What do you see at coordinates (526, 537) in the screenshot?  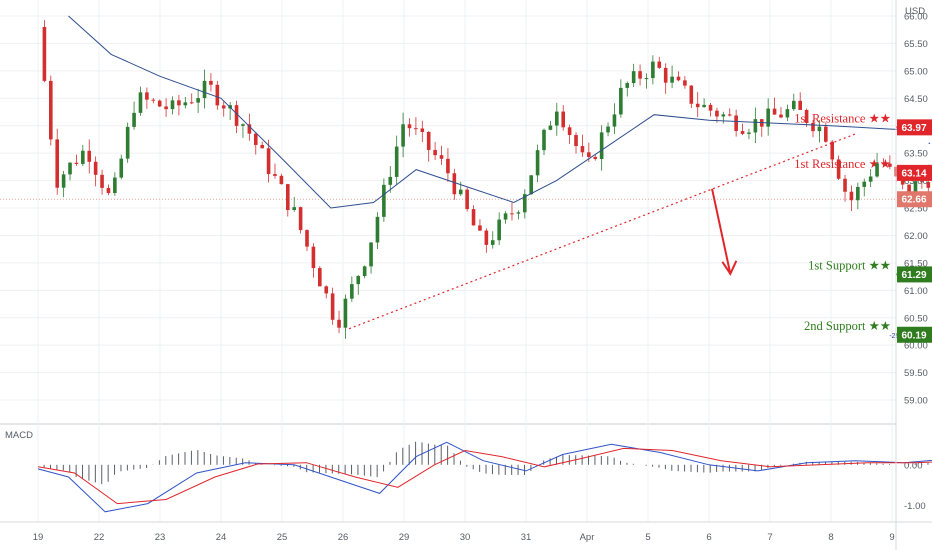 I see `time-tick-label: 31` at bounding box center [526, 537].